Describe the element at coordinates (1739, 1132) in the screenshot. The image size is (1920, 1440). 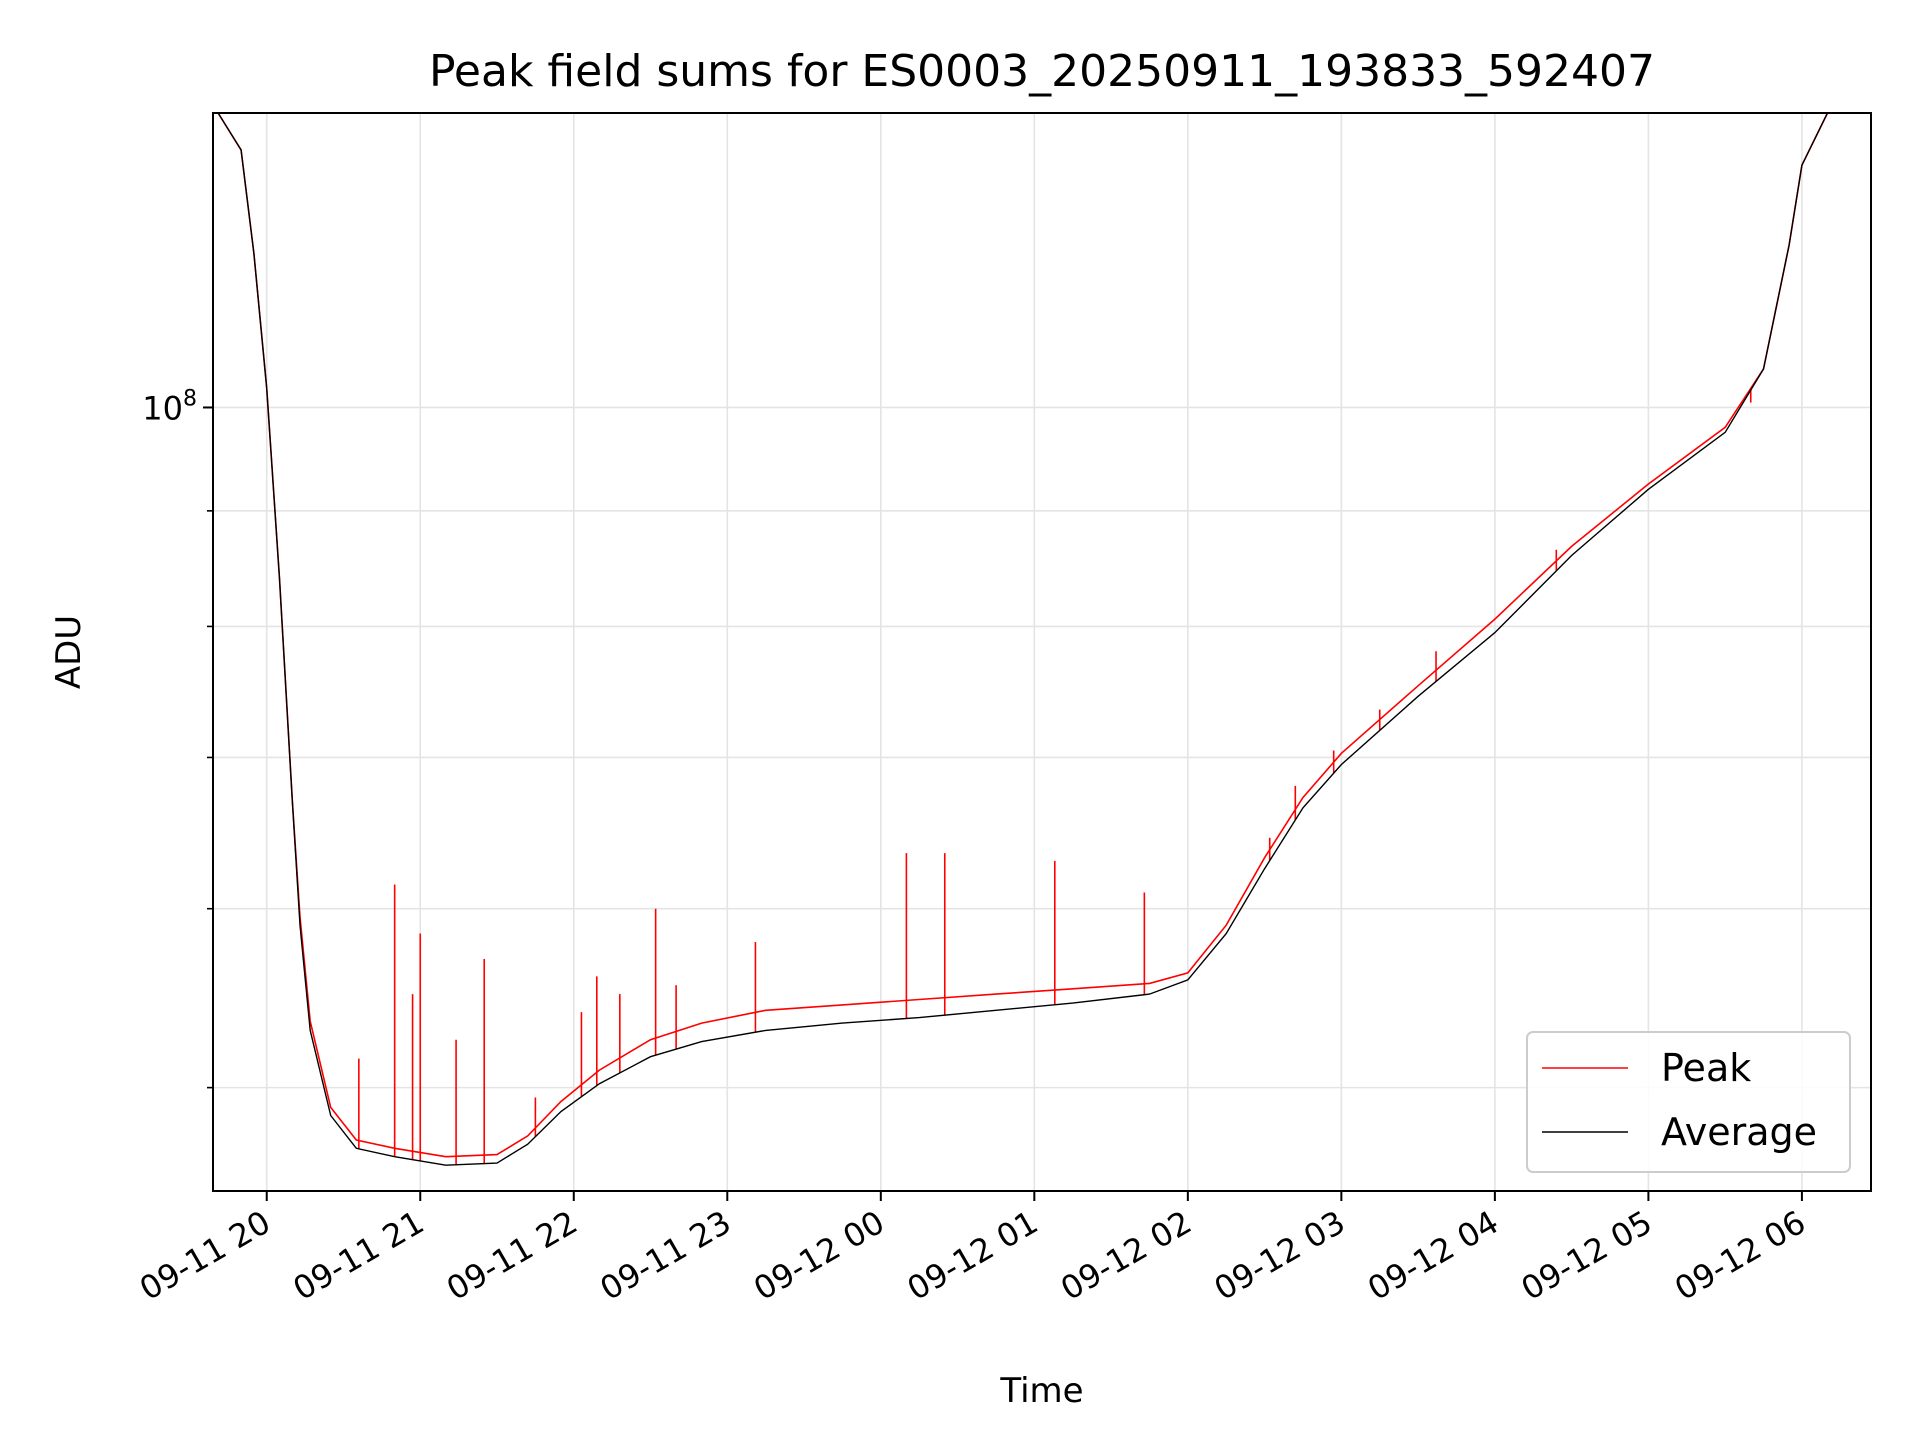
I see `legend-average-label: Average` at that location.